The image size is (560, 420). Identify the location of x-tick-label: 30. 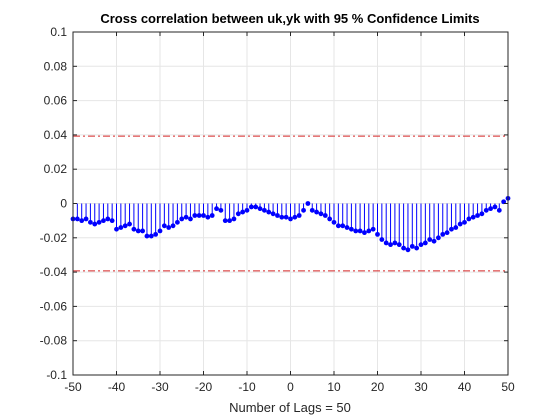
(421, 387).